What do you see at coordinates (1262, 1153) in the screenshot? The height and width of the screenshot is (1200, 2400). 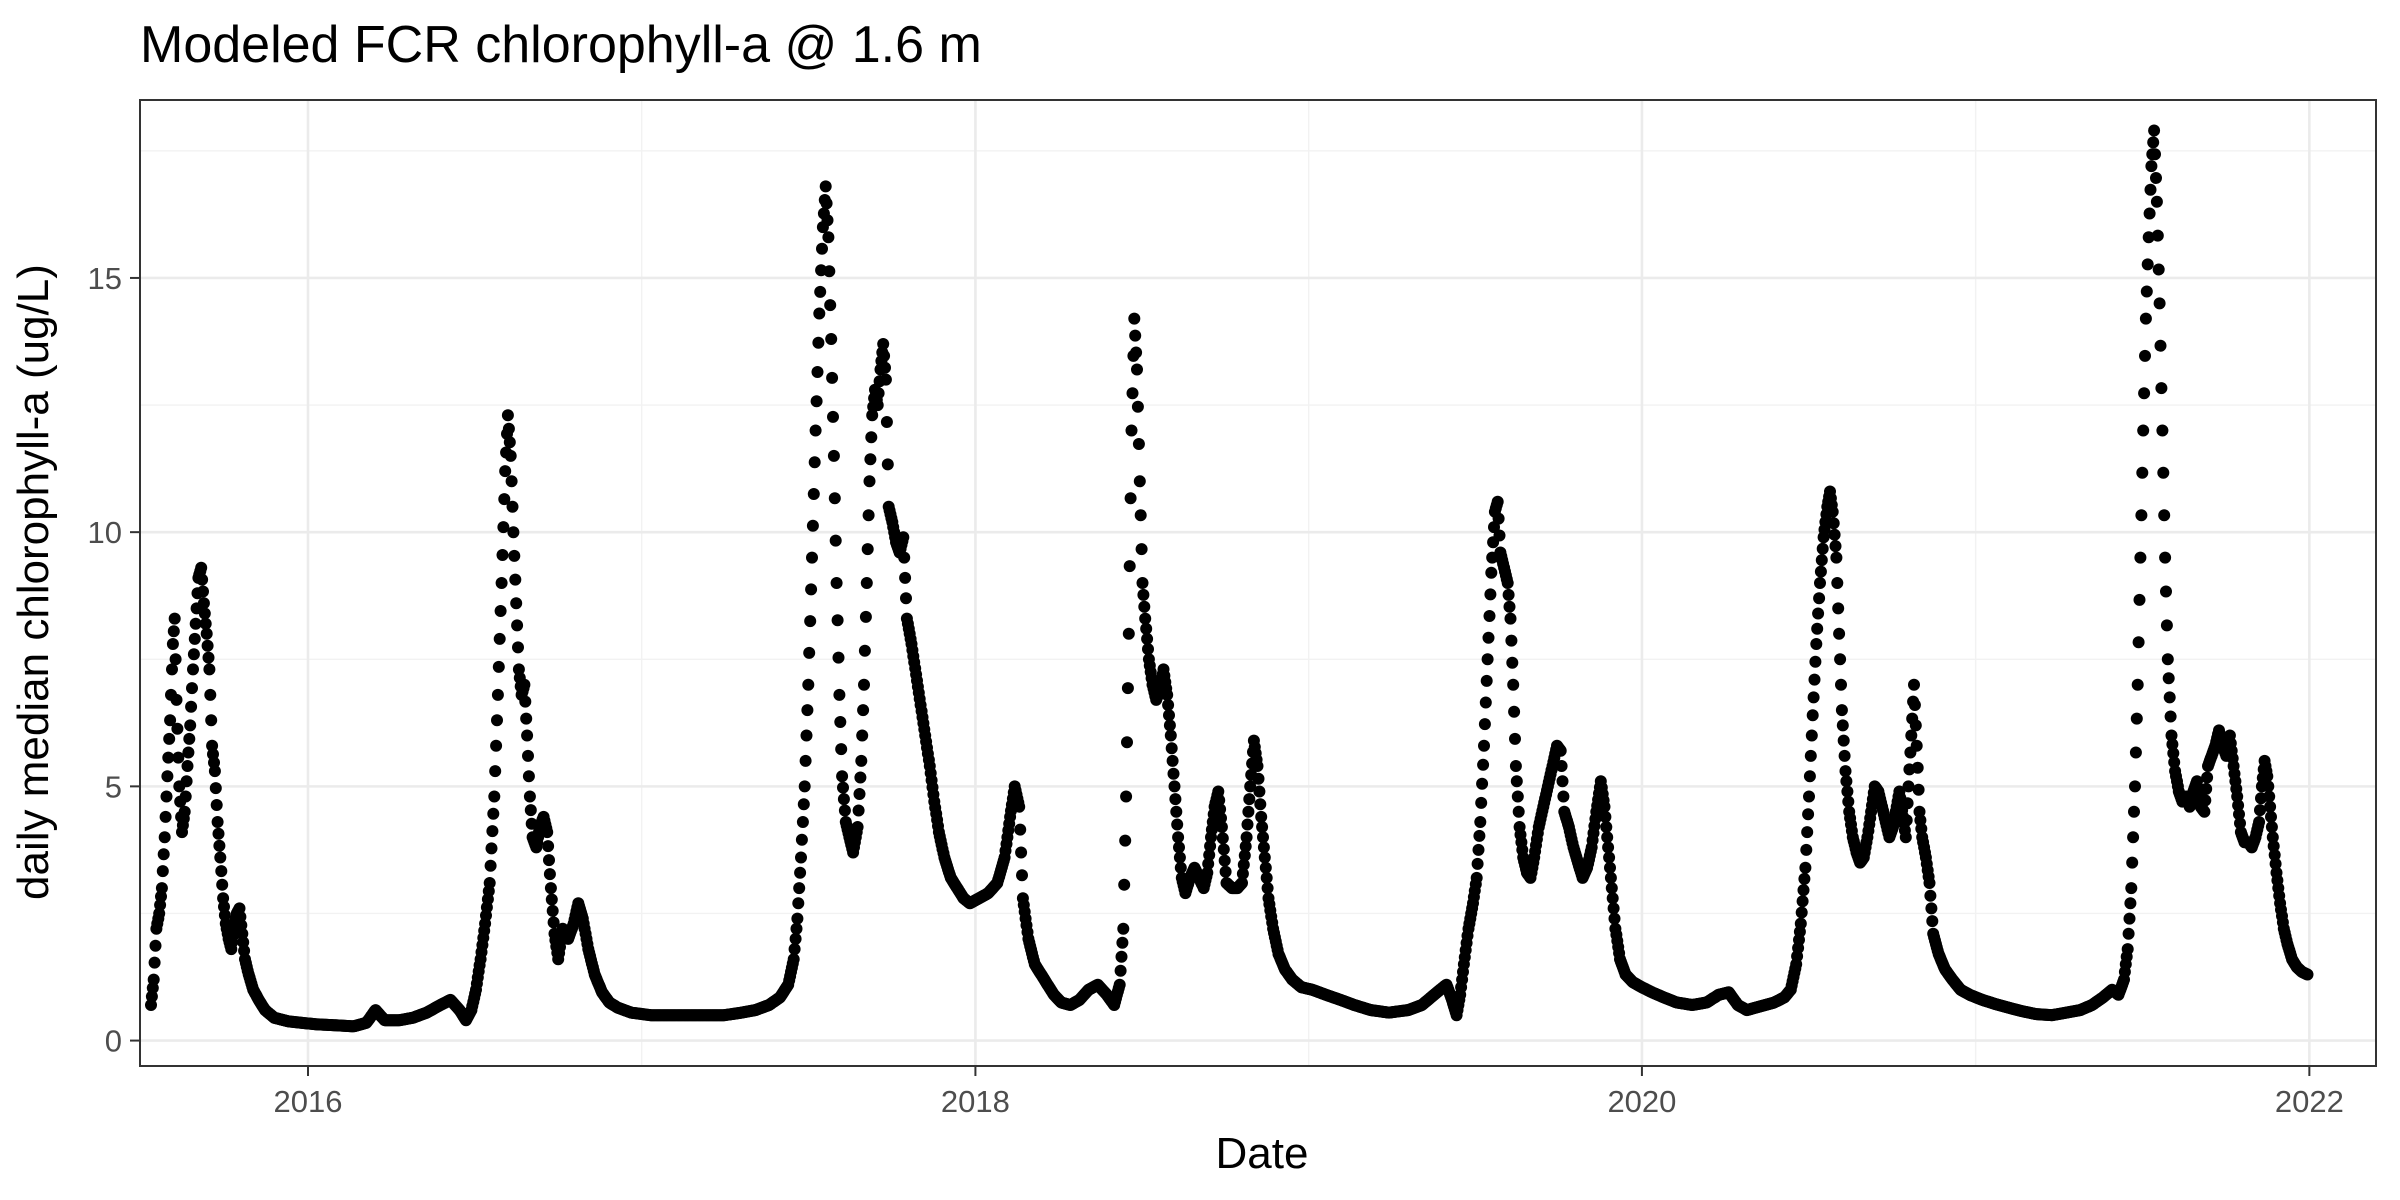 I see `x-axis-title: Date` at bounding box center [1262, 1153].